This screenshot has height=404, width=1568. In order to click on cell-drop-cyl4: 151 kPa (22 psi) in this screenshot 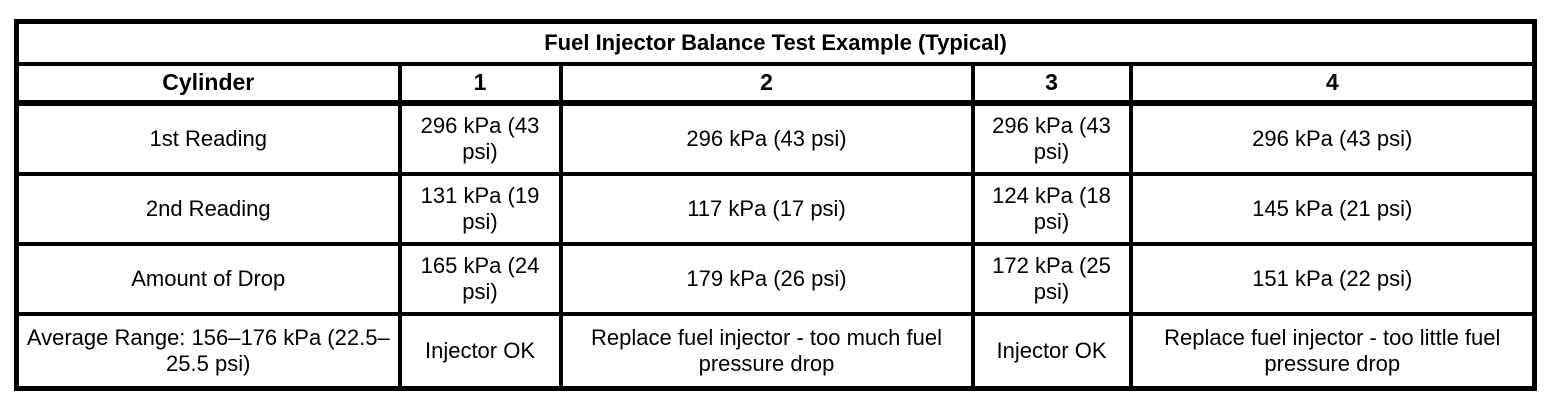, I will do `click(1332, 279)`.